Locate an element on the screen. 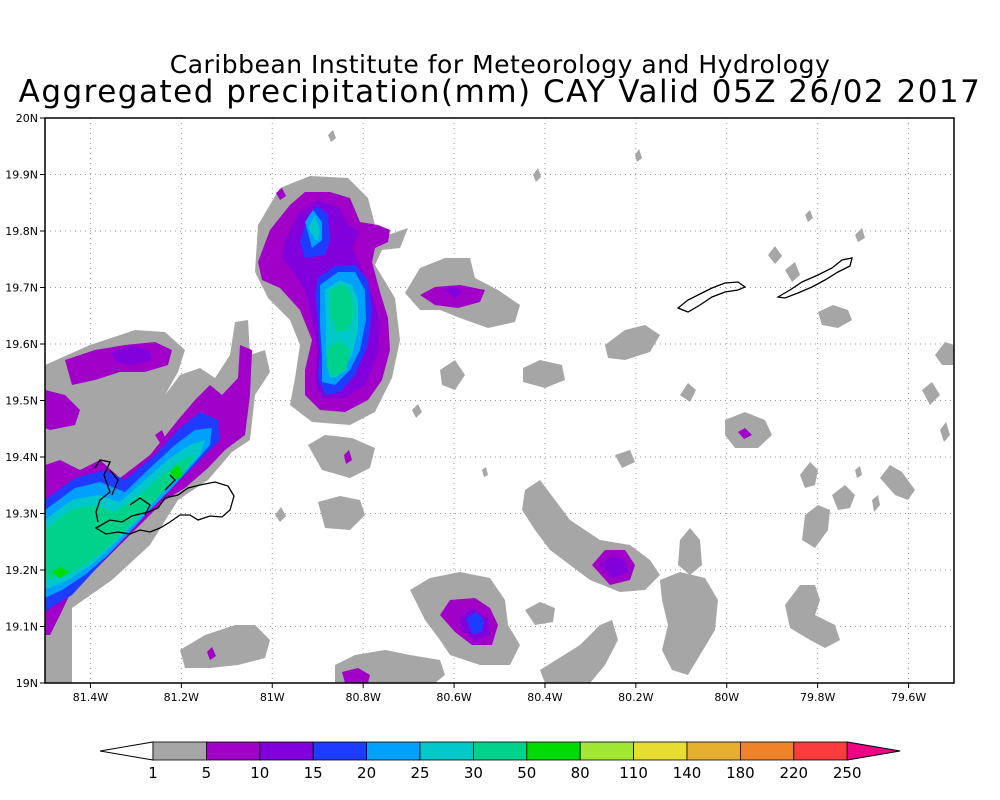  y-tick-label: 20N is located at coordinates (27, 118).